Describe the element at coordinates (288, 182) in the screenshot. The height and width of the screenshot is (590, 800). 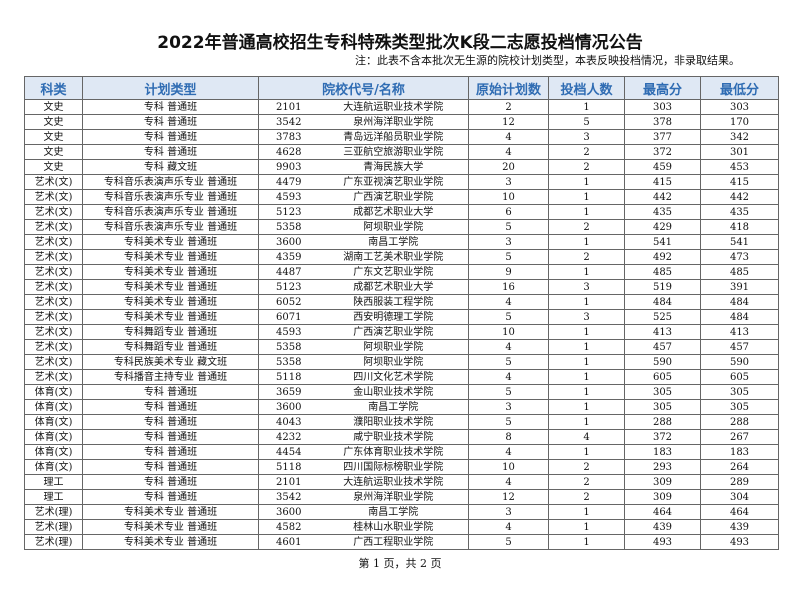
I see `table-cell: 4479` at that location.